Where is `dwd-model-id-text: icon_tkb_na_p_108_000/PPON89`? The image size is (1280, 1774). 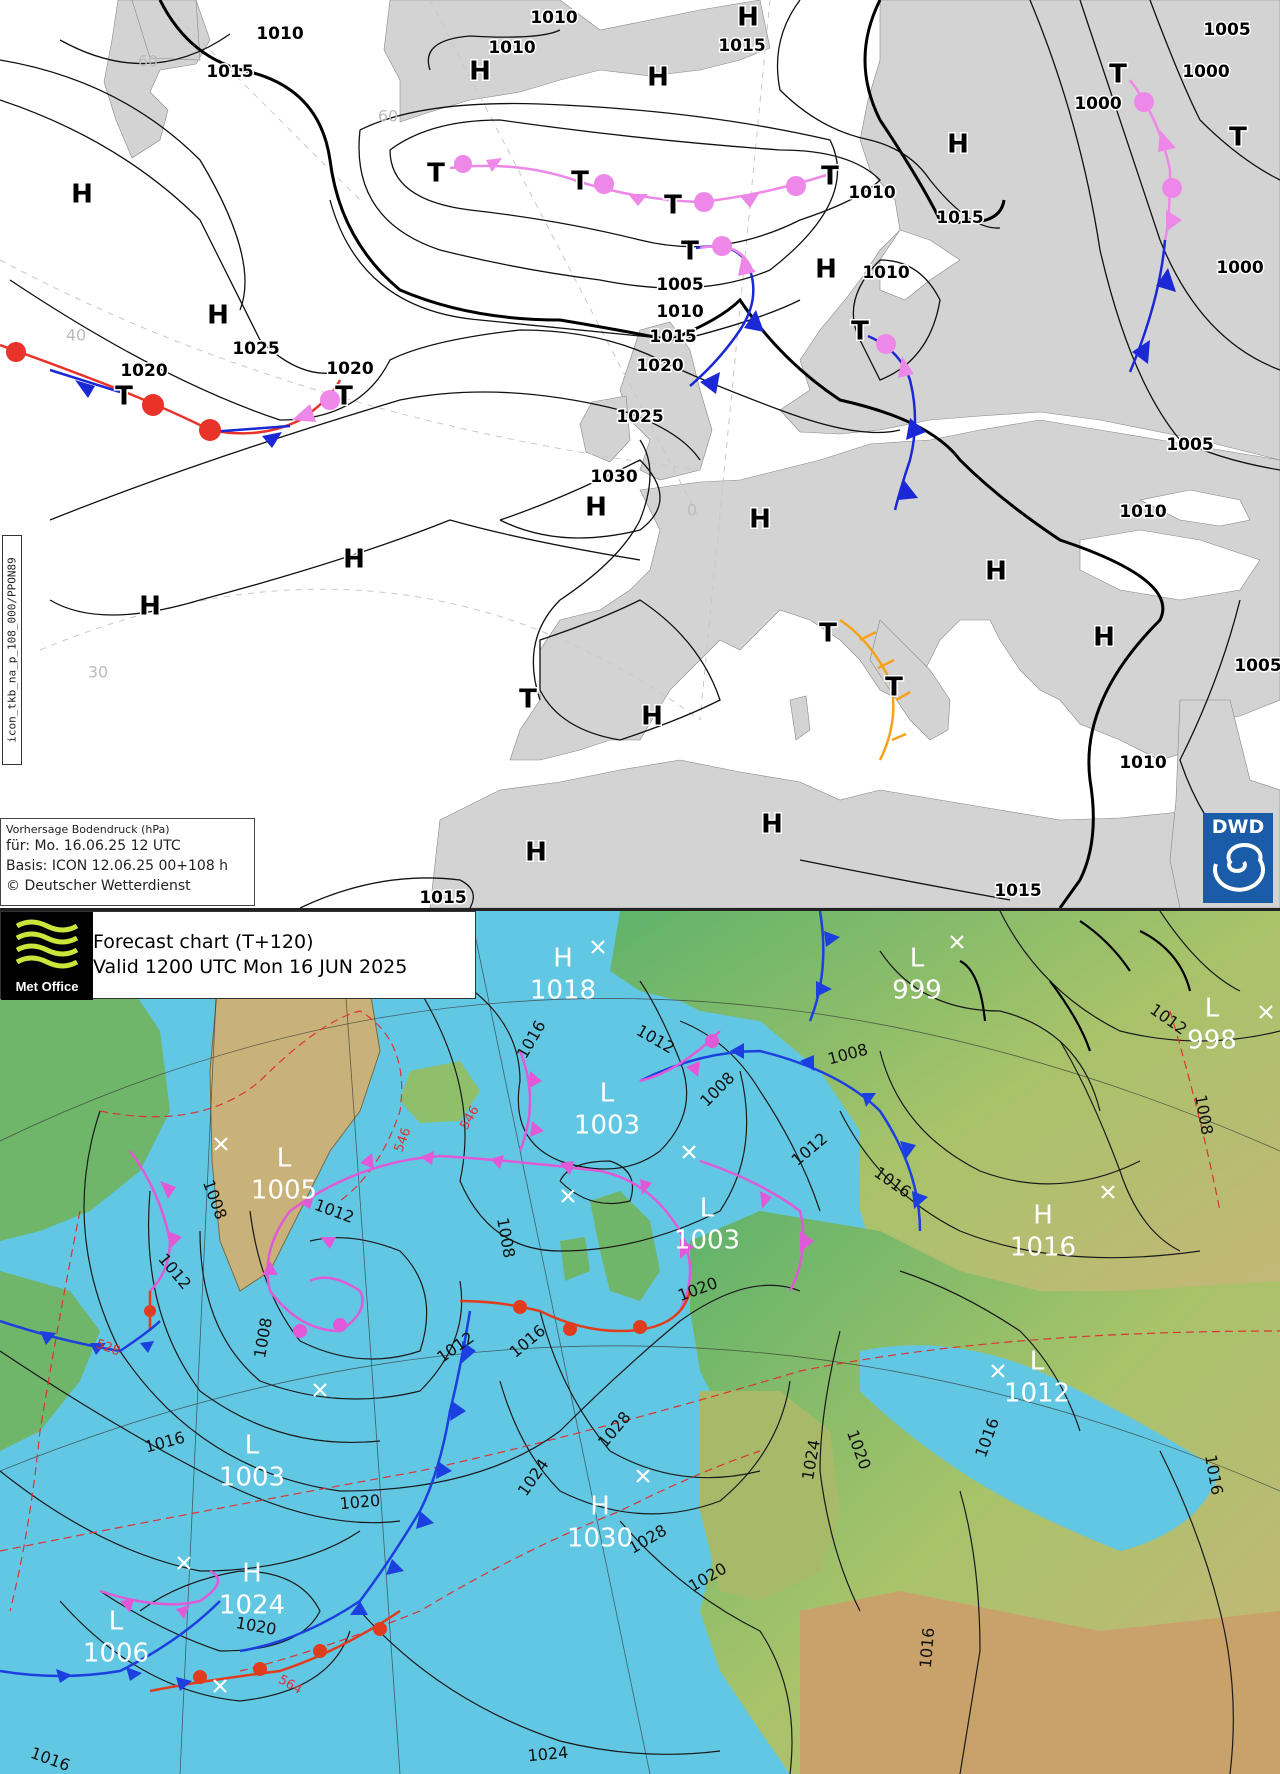 dwd-model-id-text: icon_tkb_na_p_108_000/PPON89 is located at coordinates (12, 650).